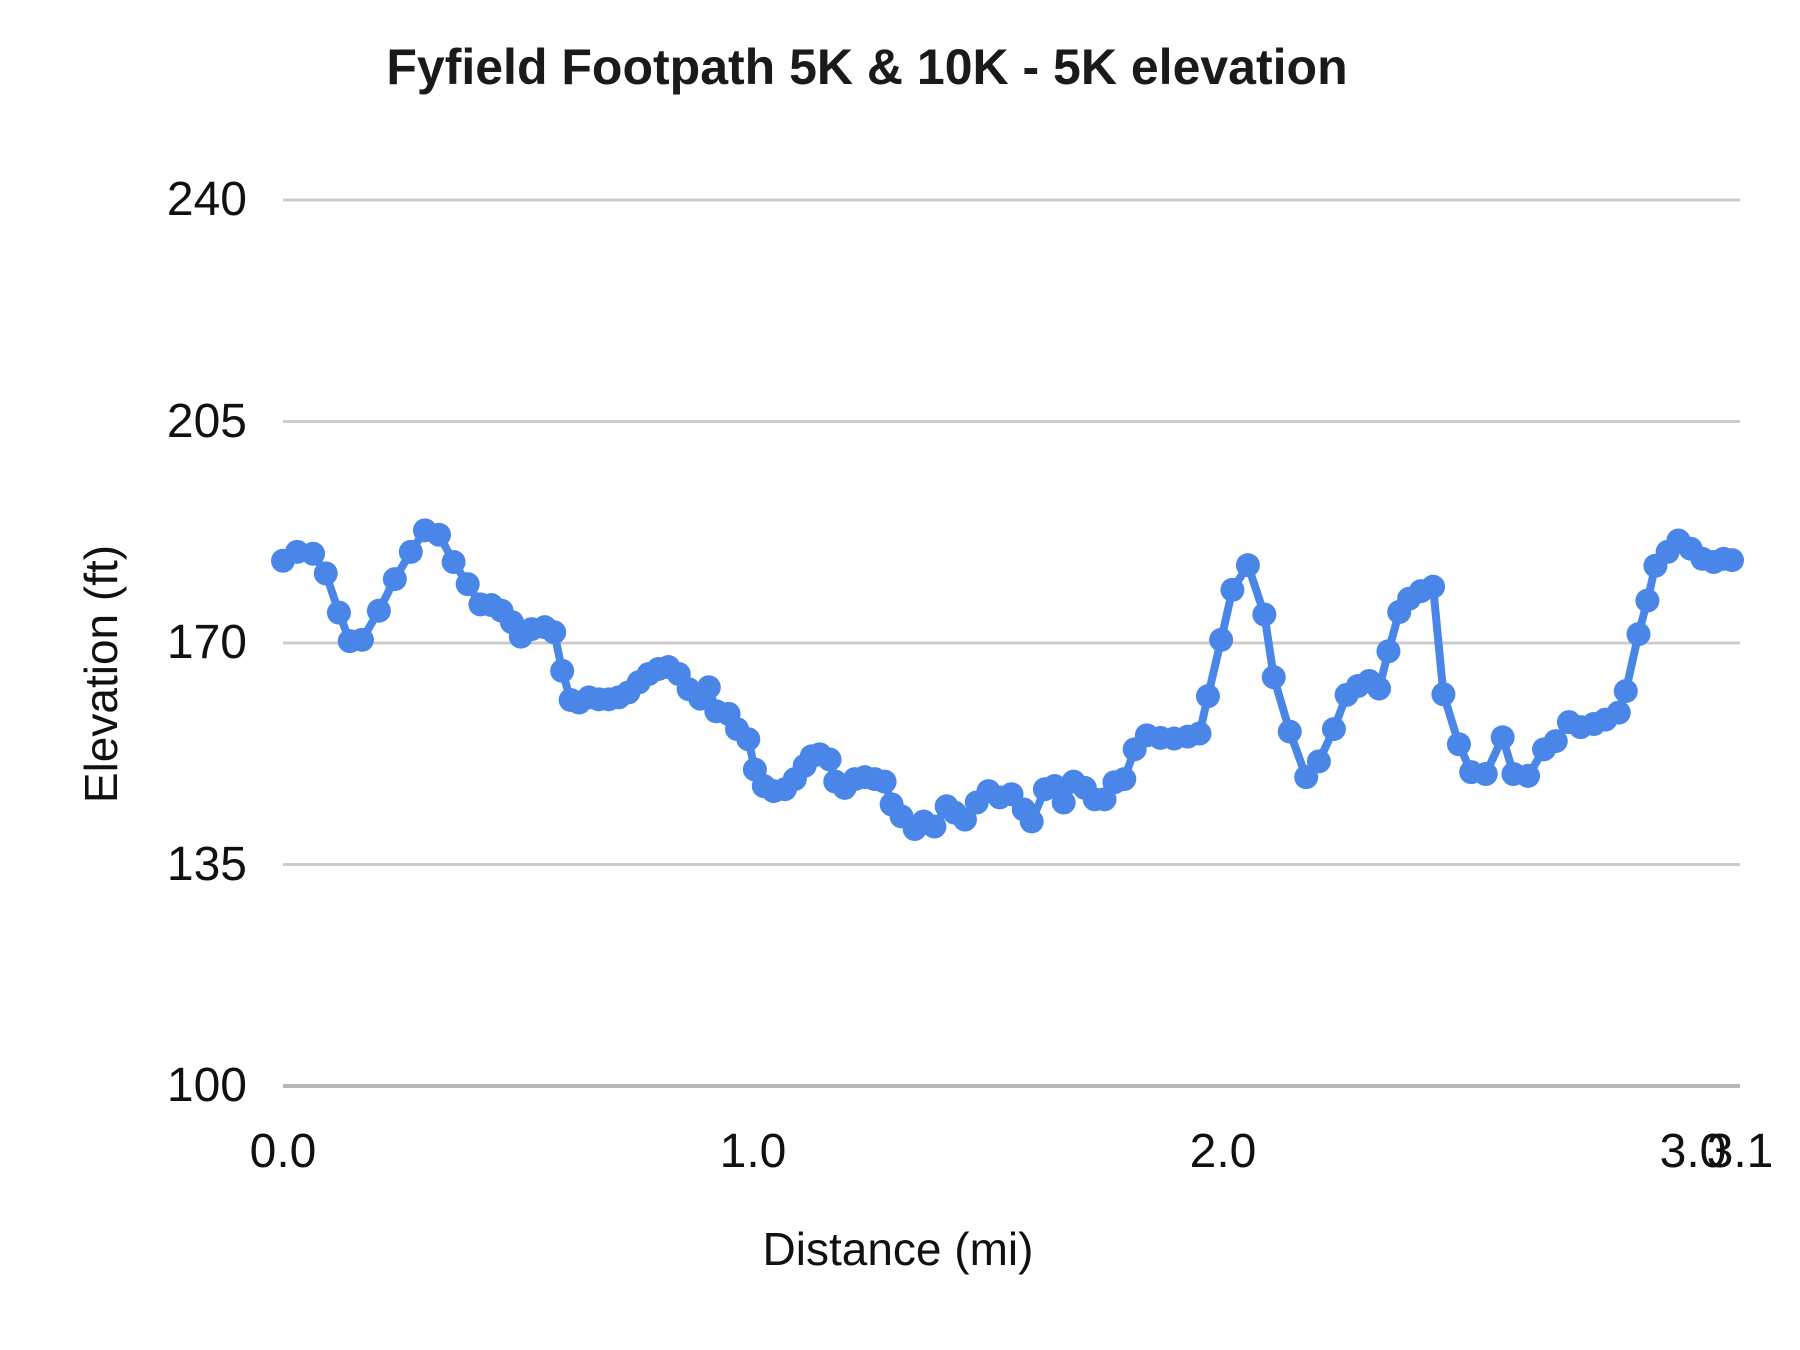 The width and height of the screenshot is (1800, 1350). Describe the element at coordinates (867, 67) in the screenshot. I see `chart-title: Fyfield Footpath 5K & 10K - 5K elevation` at that location.